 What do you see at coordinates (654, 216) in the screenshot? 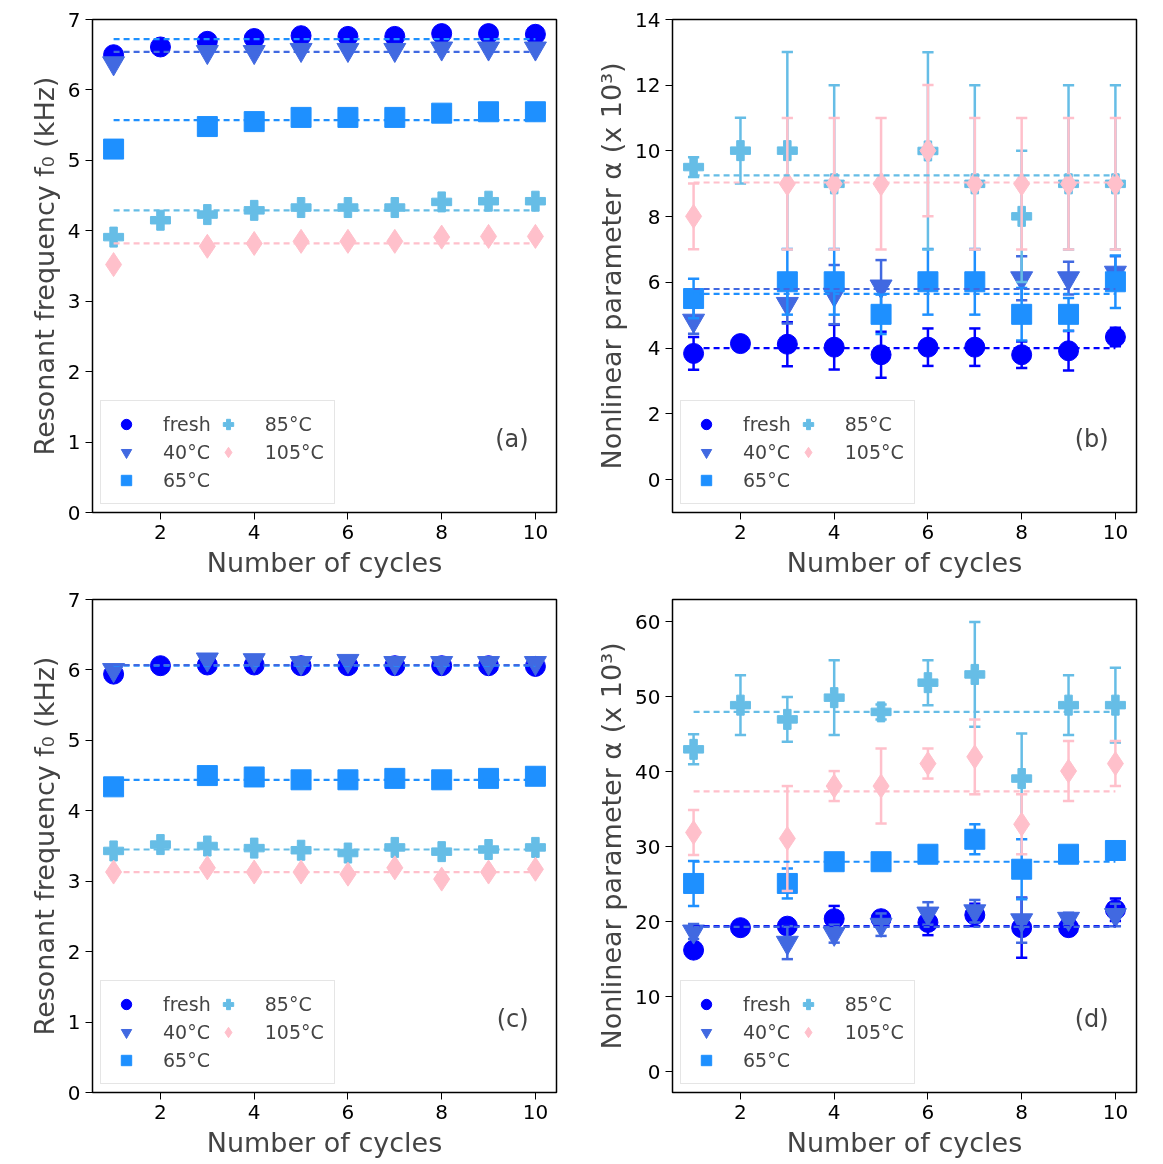
I see `y-tick-label: 8` at bounding box center [654, 216].